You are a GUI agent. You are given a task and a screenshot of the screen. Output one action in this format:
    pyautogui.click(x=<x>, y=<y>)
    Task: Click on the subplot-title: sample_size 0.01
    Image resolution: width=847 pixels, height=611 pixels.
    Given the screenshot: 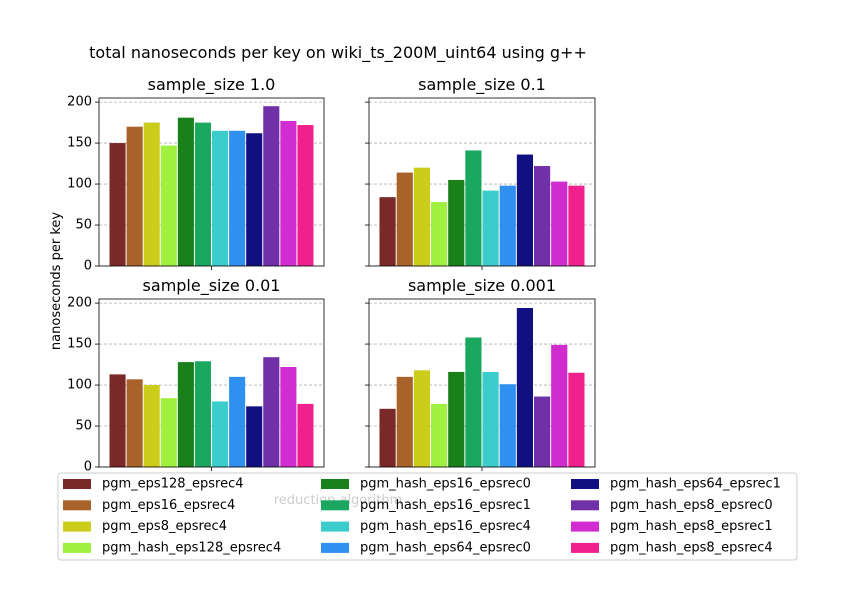 What is the action you would take?
    pyautogui.click(x=212, y=286)
    